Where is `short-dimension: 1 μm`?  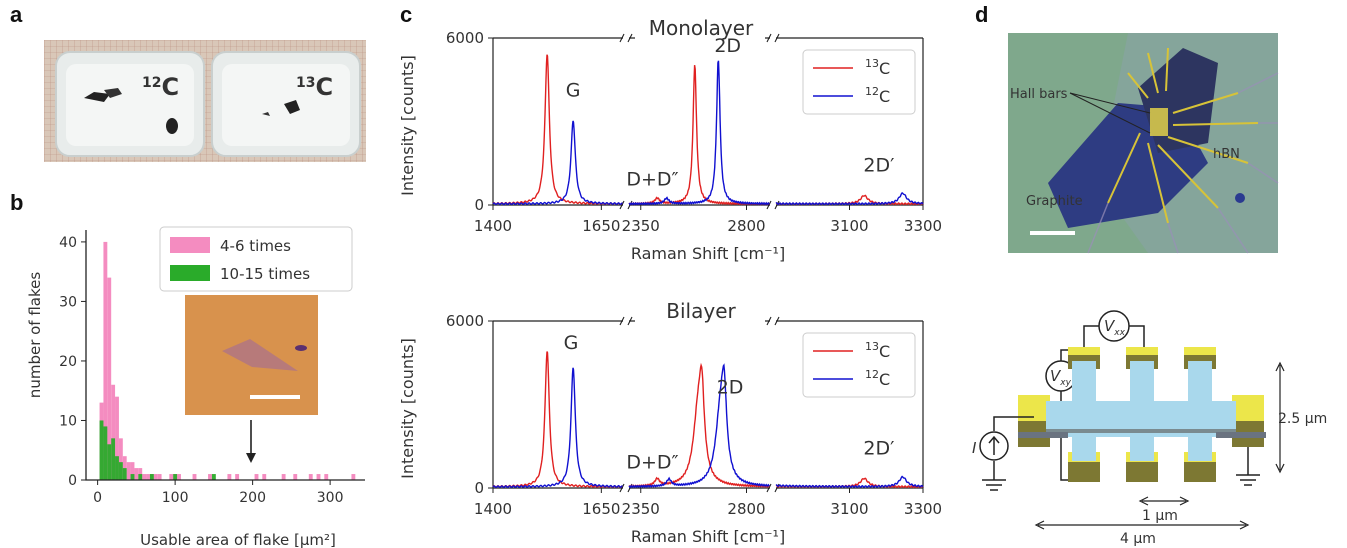
short-dimension: 1 μm is located at coordinates (1160, 516).